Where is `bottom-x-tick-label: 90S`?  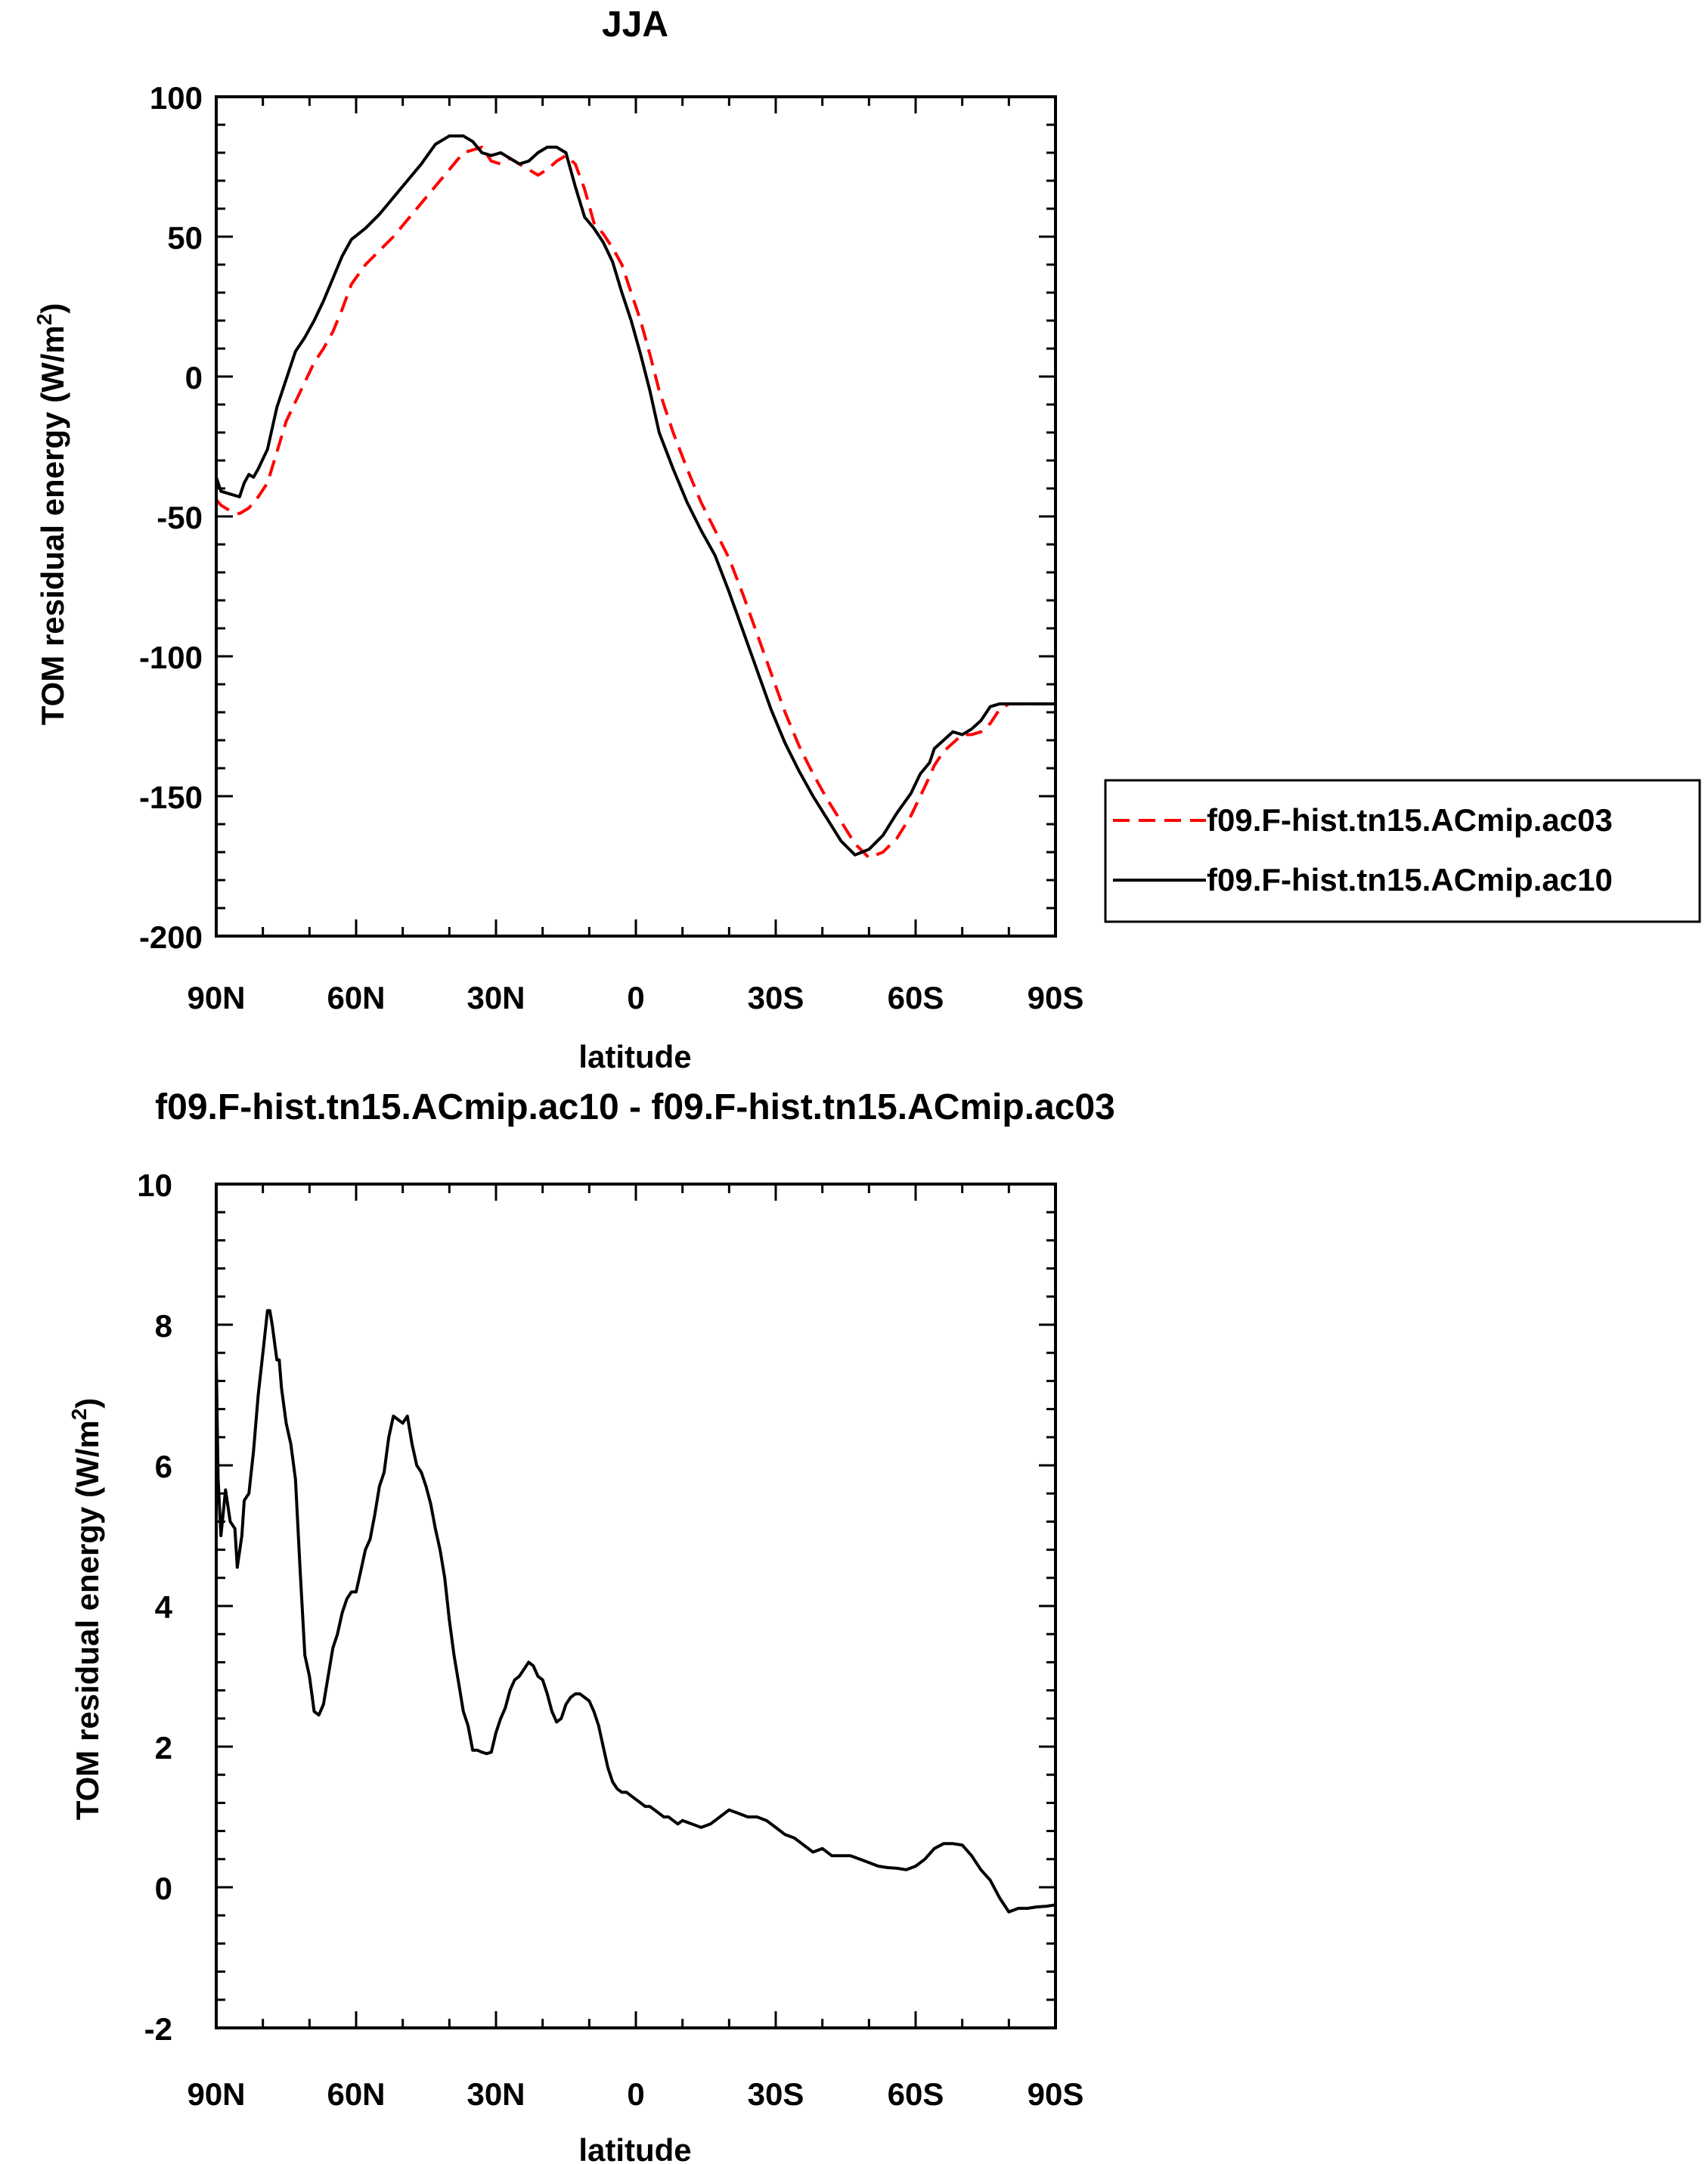 bottom-x-tick-label: 90S is located at coordinates (1056, 2094).